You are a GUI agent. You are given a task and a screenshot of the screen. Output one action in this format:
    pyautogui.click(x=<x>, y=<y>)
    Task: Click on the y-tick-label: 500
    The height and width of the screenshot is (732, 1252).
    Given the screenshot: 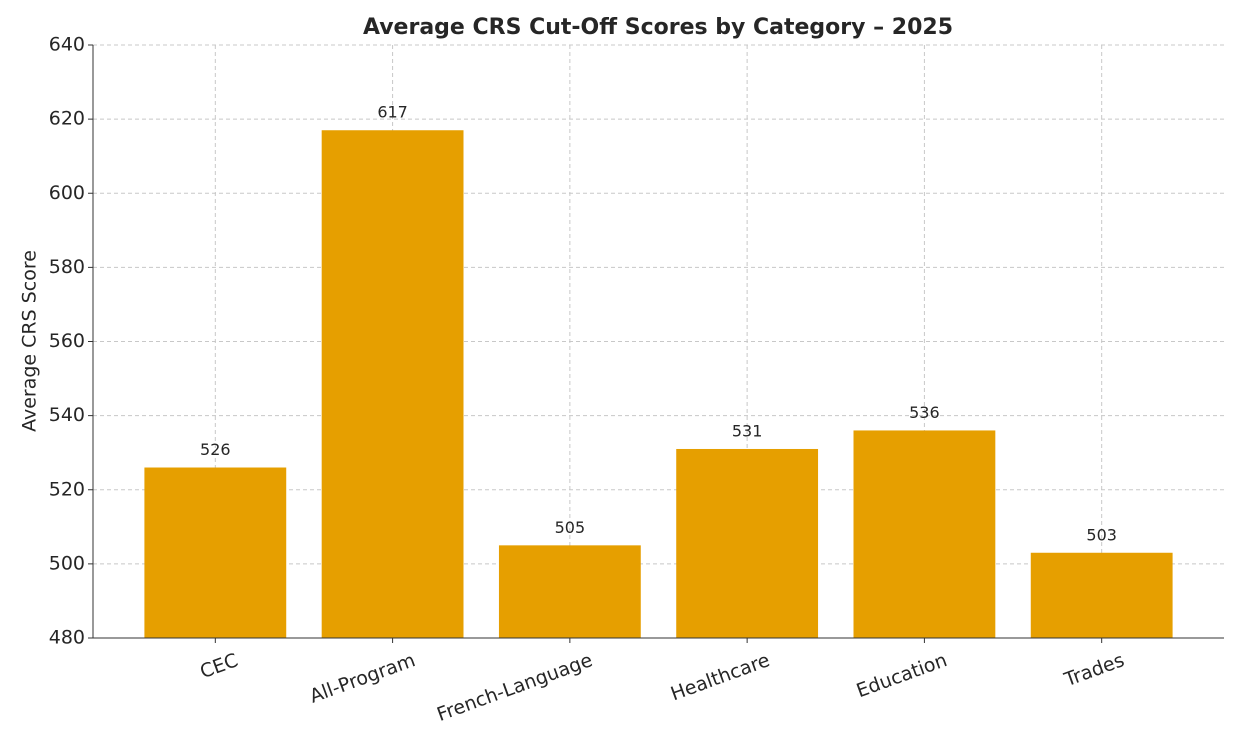 What is the action you would take?
    pyautogui.click(x=67, y=563)
    